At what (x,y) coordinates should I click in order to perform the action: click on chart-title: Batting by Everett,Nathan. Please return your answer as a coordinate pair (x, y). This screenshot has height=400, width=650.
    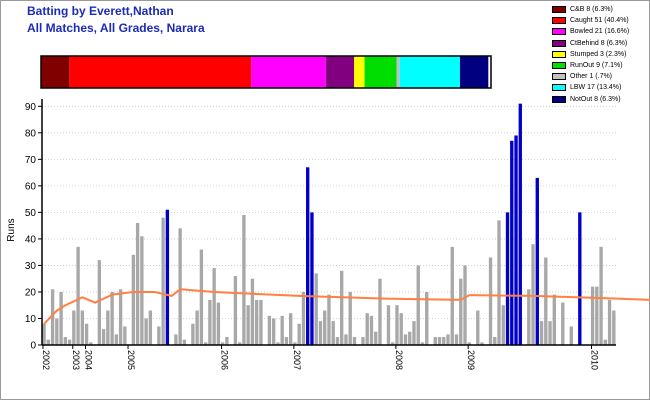
    Looking at the image, I should click on (100, 11).